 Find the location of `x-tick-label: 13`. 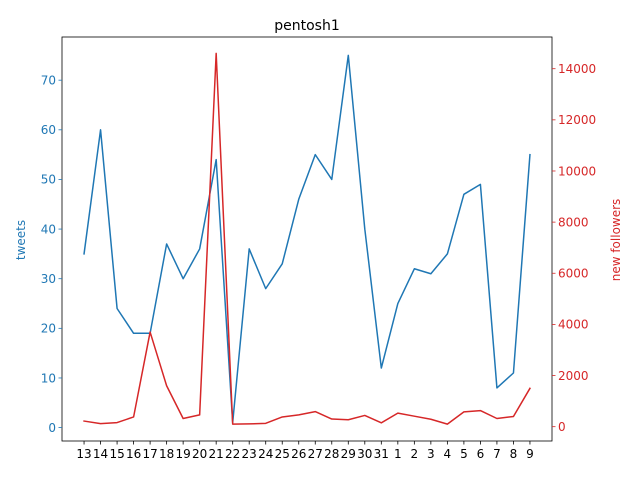

x-tick-label: 13 is located at coordinates (83, 454).